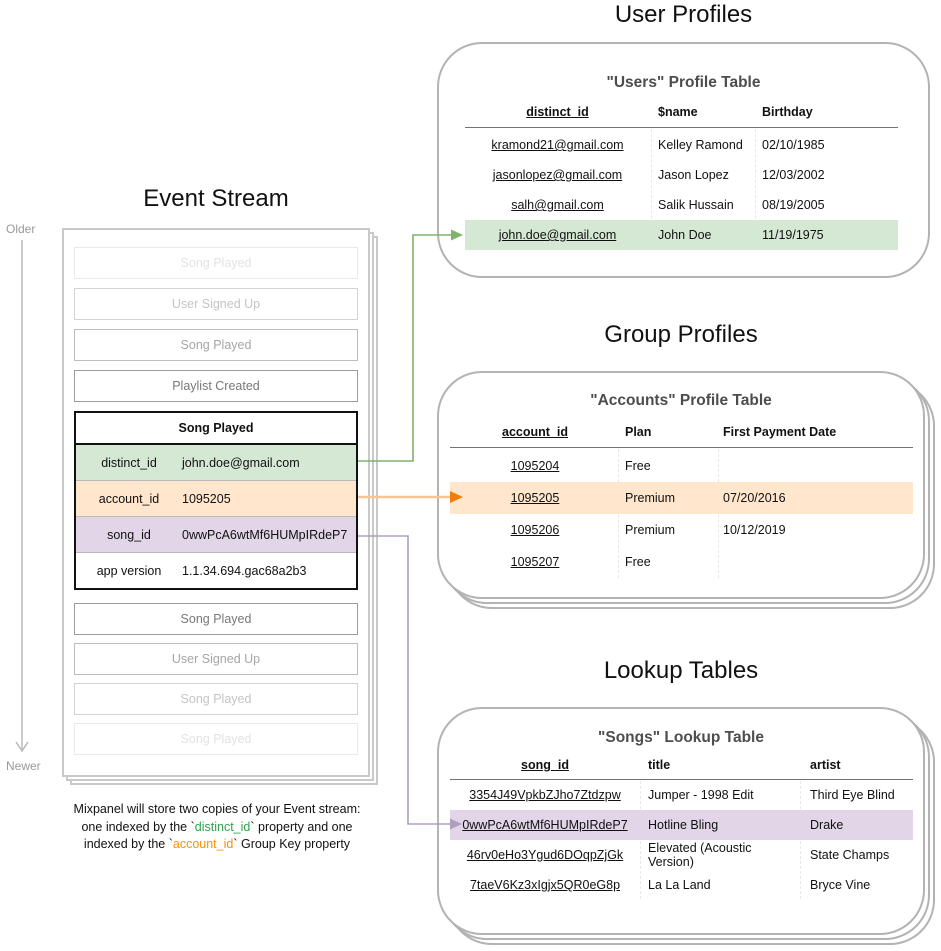 The height and width of the screenshot is (951, 941). I want to click on column-header-distinct-id: distinct_id, so click(557, 112).